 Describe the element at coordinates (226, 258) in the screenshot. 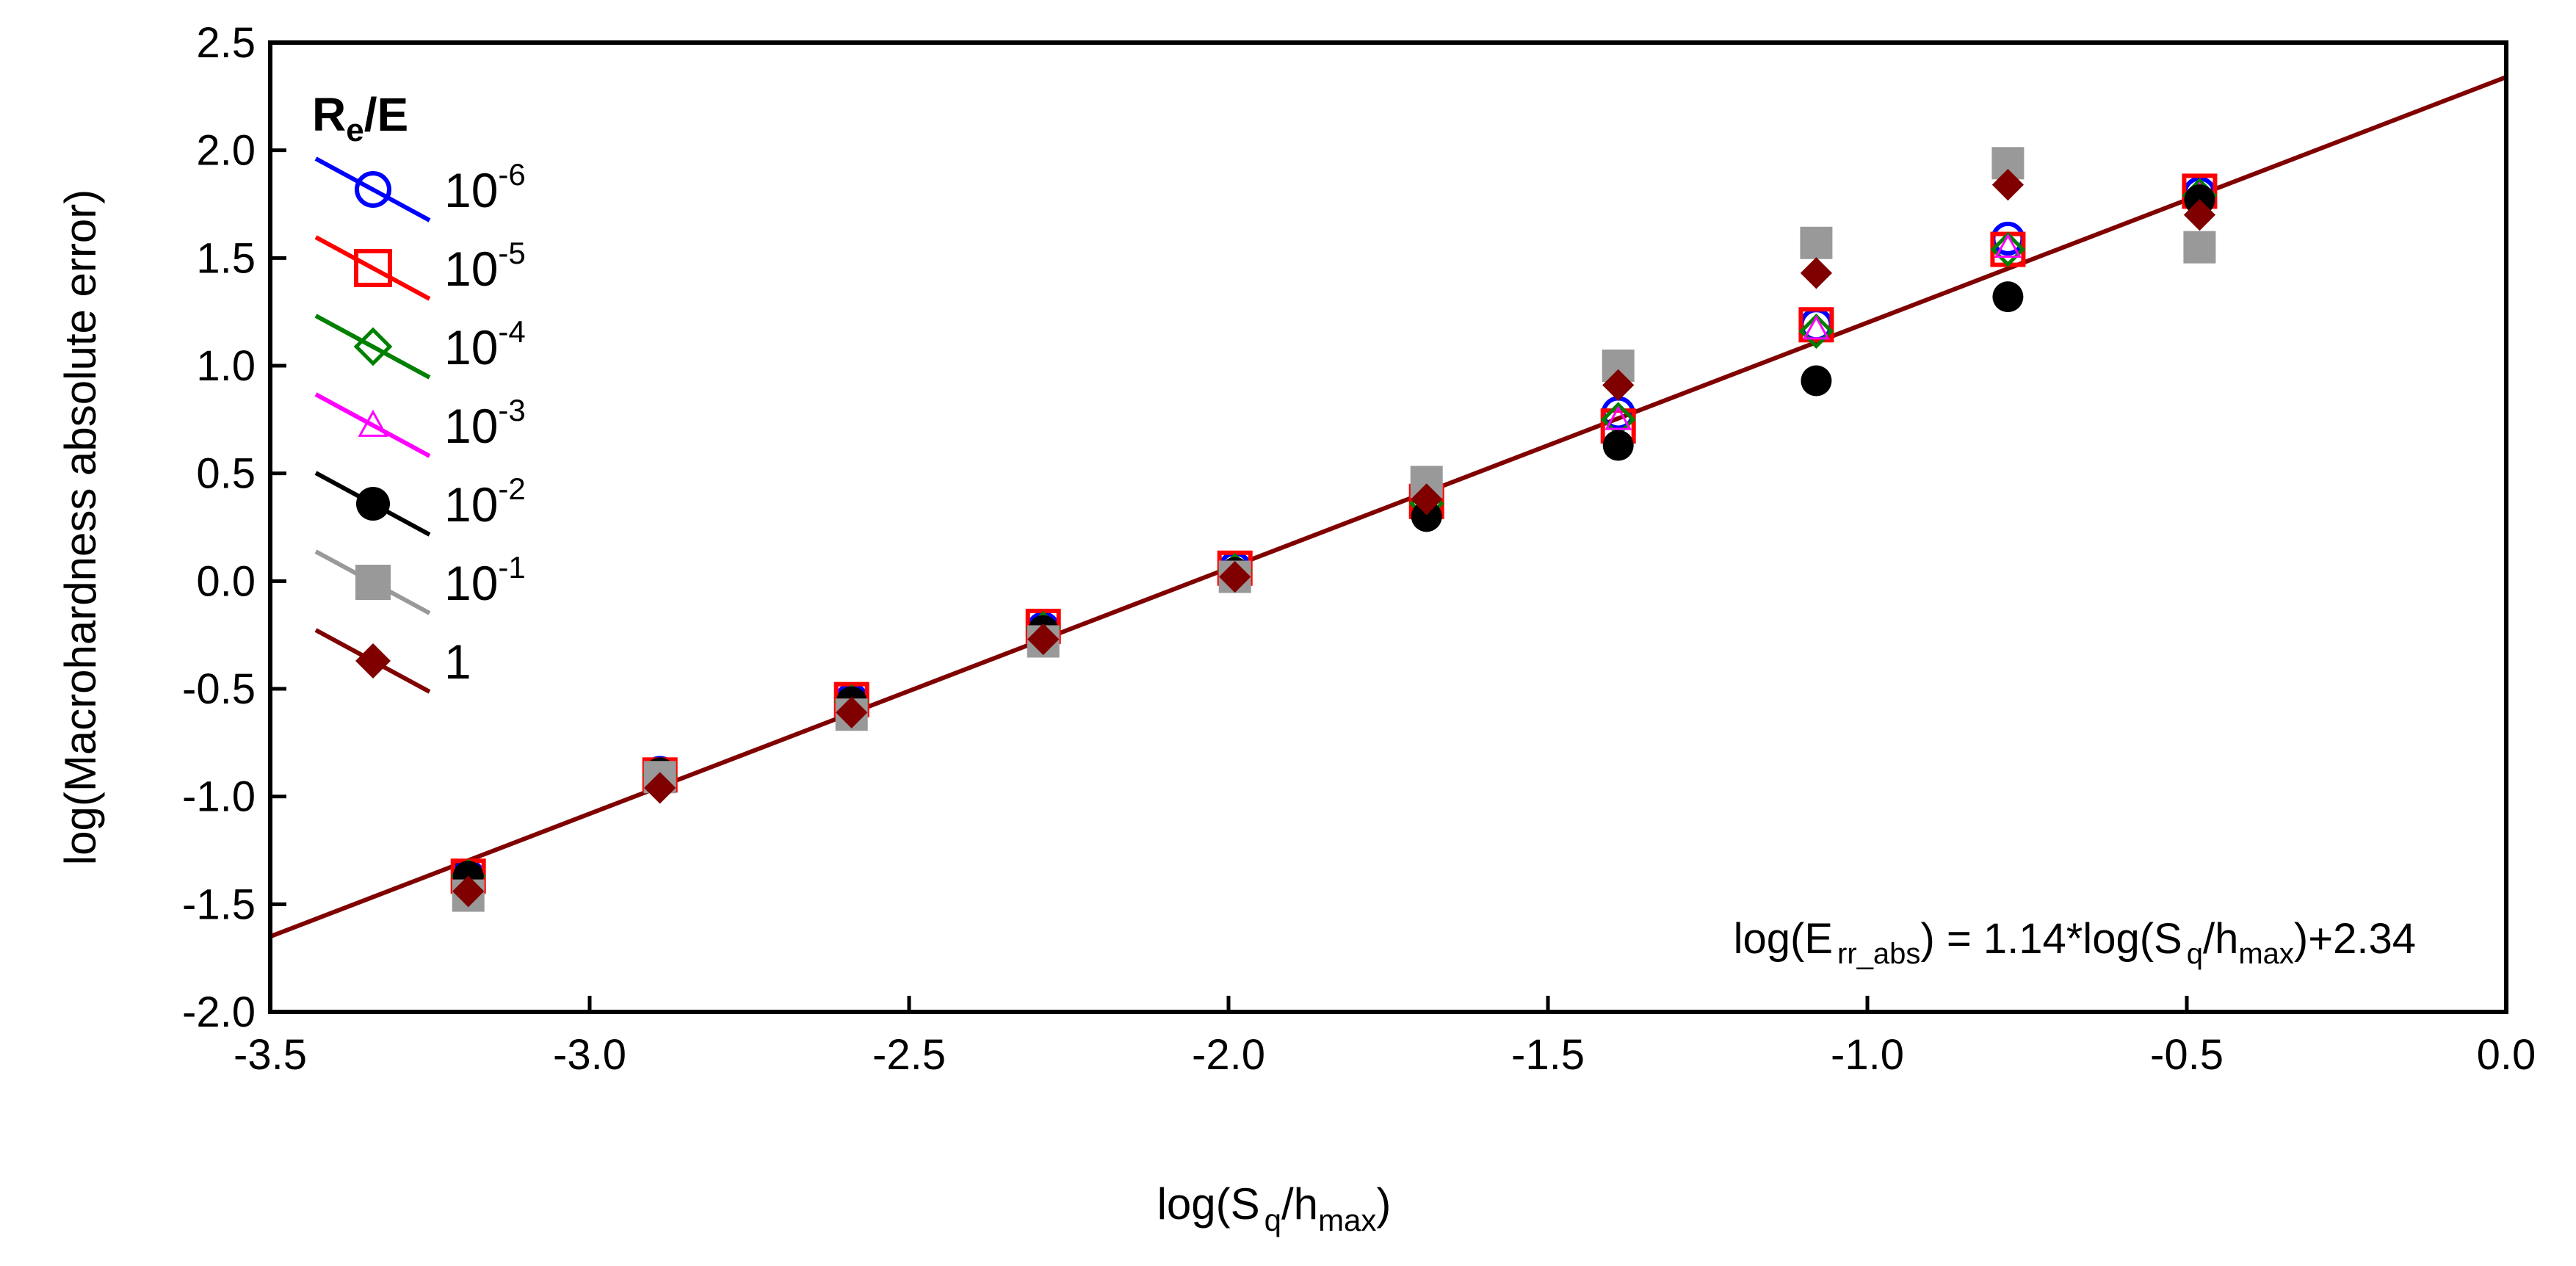

I see `y-tick-label: 1.5` at that location.